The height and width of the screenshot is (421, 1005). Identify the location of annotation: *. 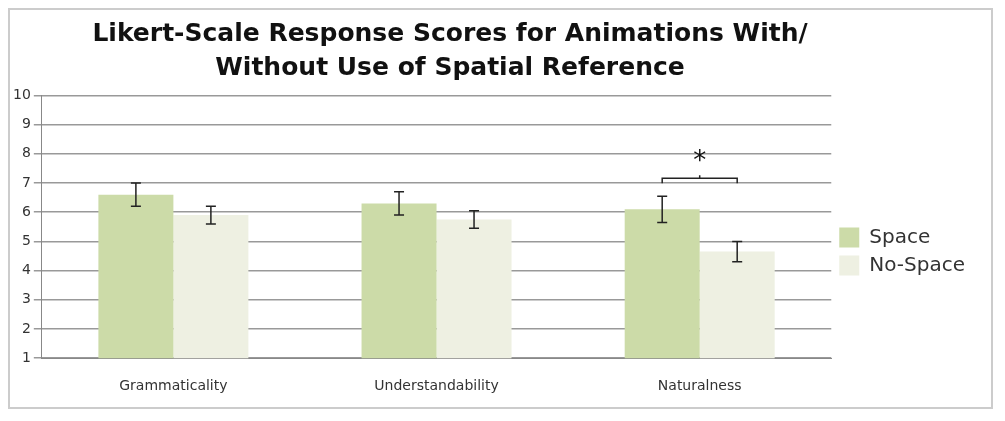
(700, 159).